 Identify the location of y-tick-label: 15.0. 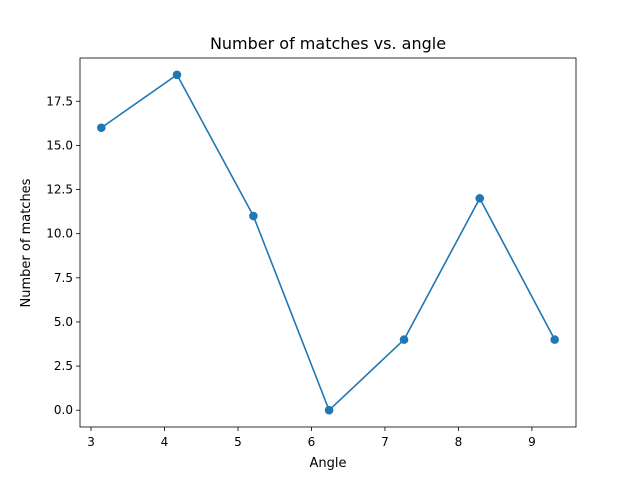
(59, 145).